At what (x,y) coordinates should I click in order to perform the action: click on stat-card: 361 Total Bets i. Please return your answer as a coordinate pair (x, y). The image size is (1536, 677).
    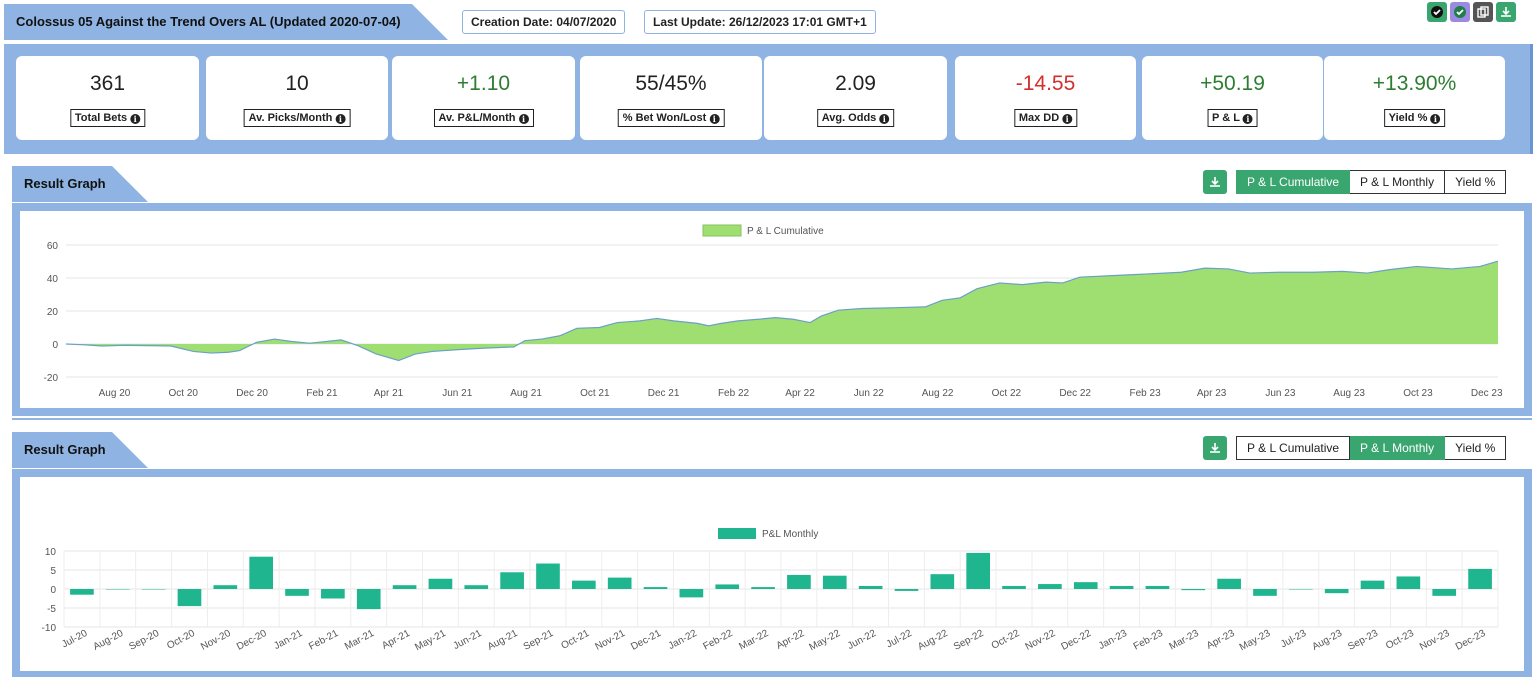
    Looking at the image, I should click on (107, 98).